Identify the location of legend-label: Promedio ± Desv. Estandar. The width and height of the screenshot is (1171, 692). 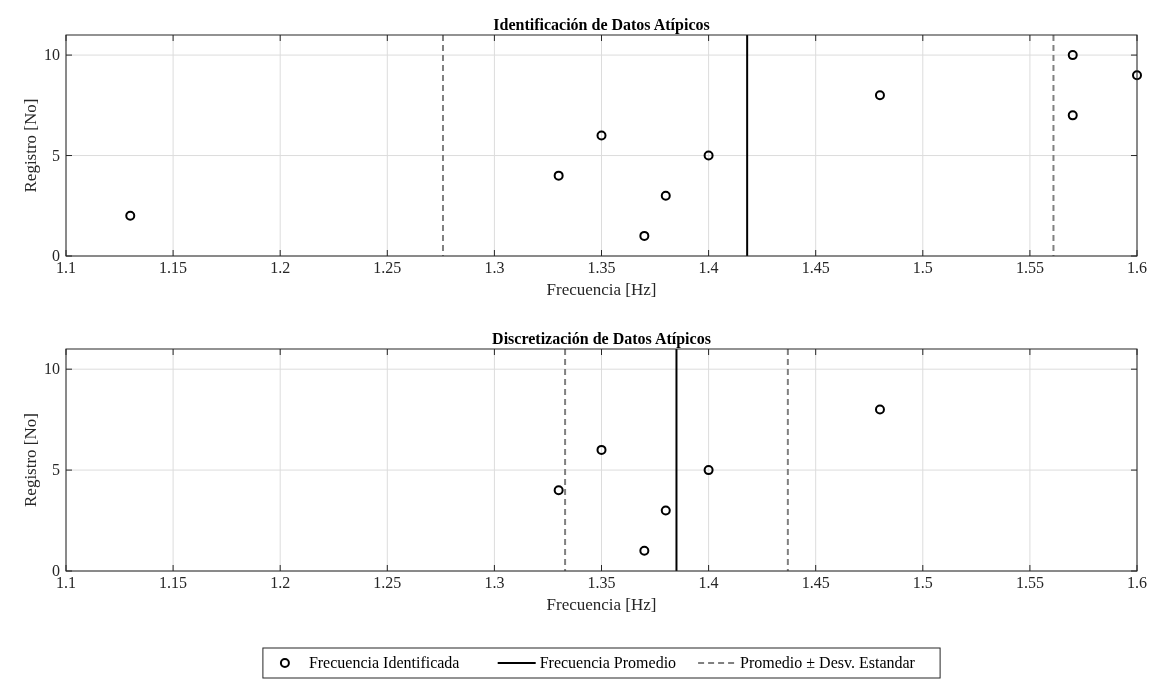
(828, 662).